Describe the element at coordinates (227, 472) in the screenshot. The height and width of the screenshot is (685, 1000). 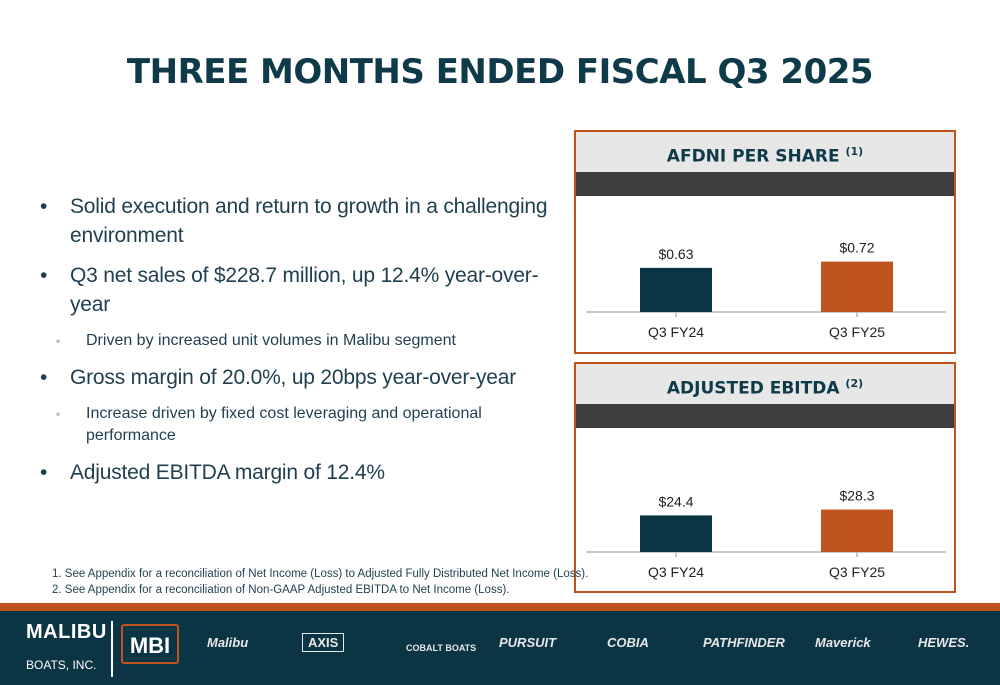
I see `bullet-text: Adjusted EBITDA margin of 12.4%` at that location.